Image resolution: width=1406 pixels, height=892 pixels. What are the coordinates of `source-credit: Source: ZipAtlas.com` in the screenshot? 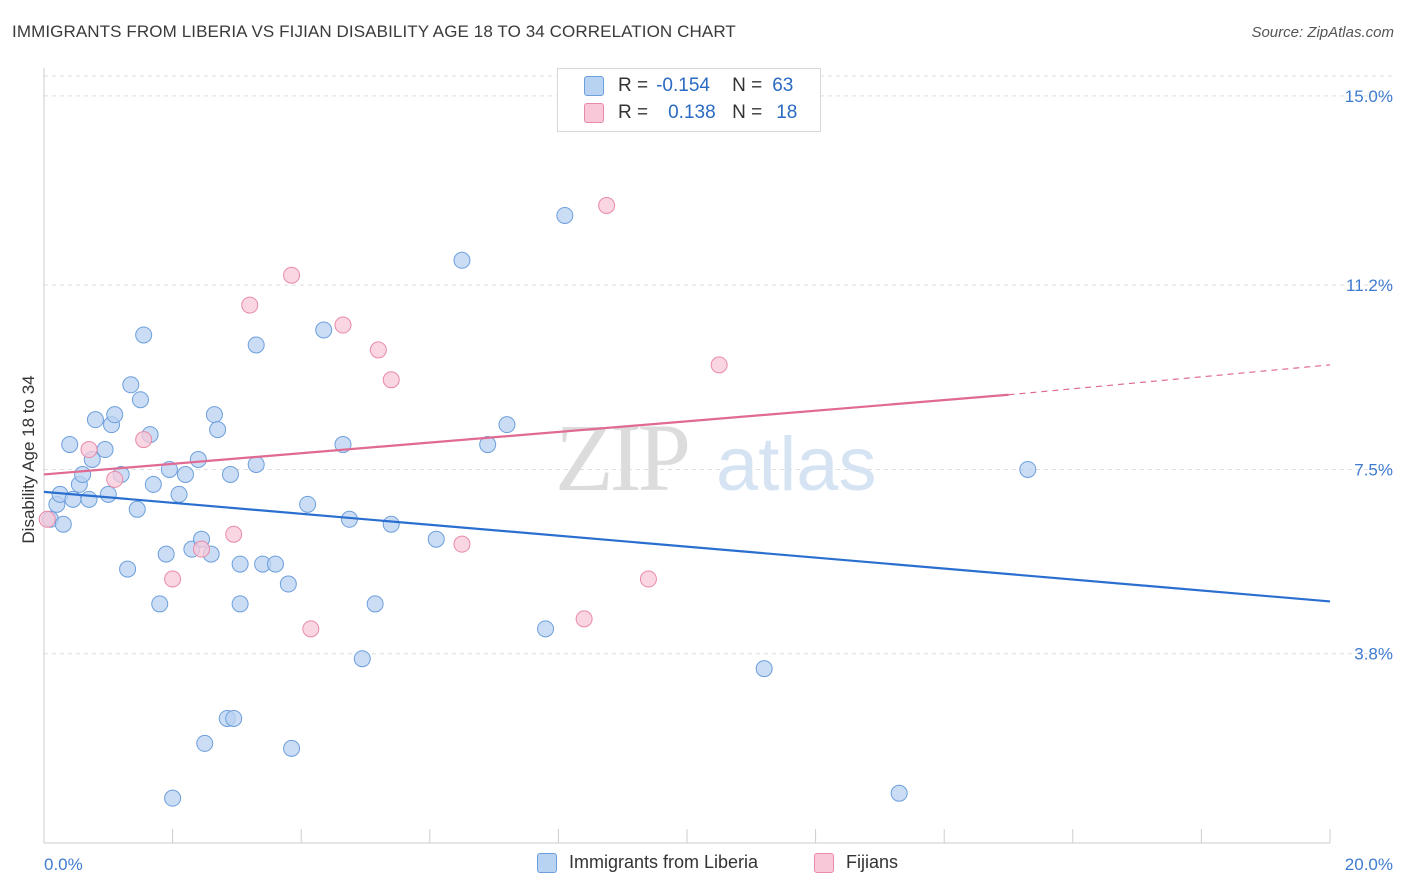 It's located at (1322, 32).